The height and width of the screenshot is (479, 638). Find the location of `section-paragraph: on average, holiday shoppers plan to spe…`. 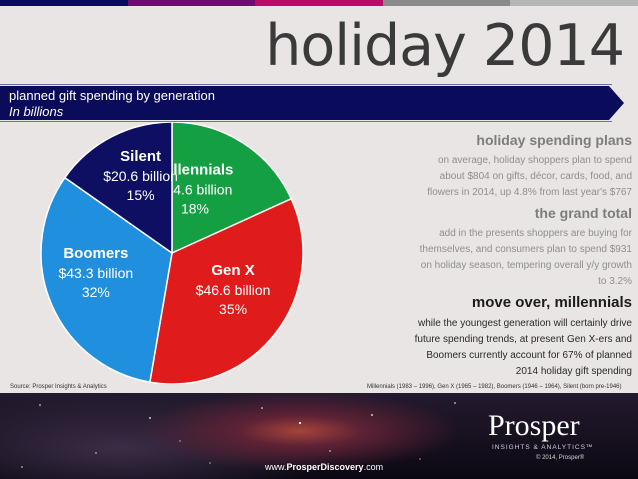

section-paragraph: on average, holiday shoppers plan to spe… is located at coordinates (496, 177).